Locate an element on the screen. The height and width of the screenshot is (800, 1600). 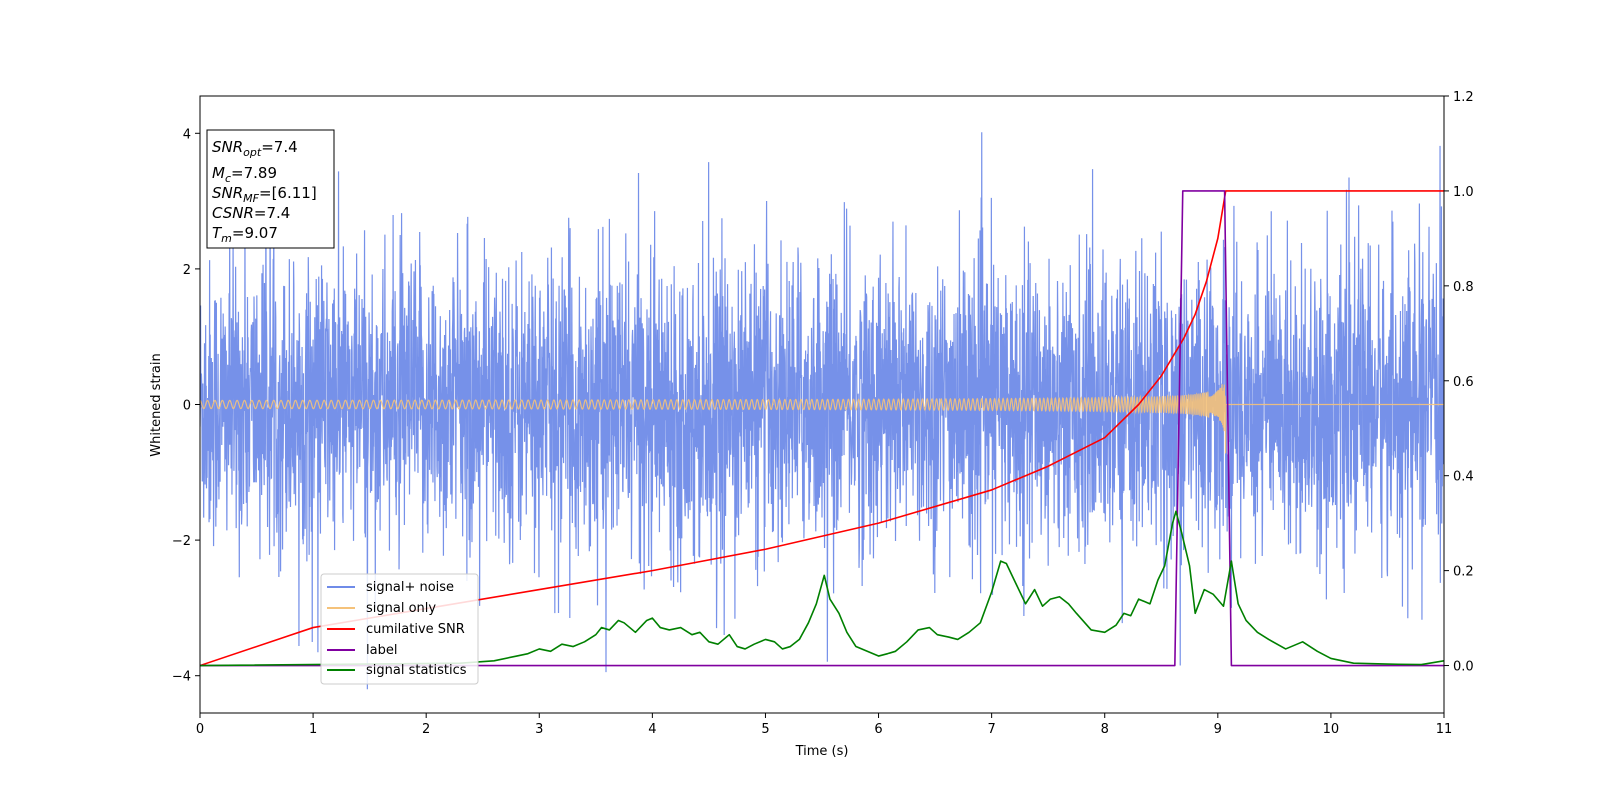
x-tick-label: 2 is located at coordinates (426, 729).